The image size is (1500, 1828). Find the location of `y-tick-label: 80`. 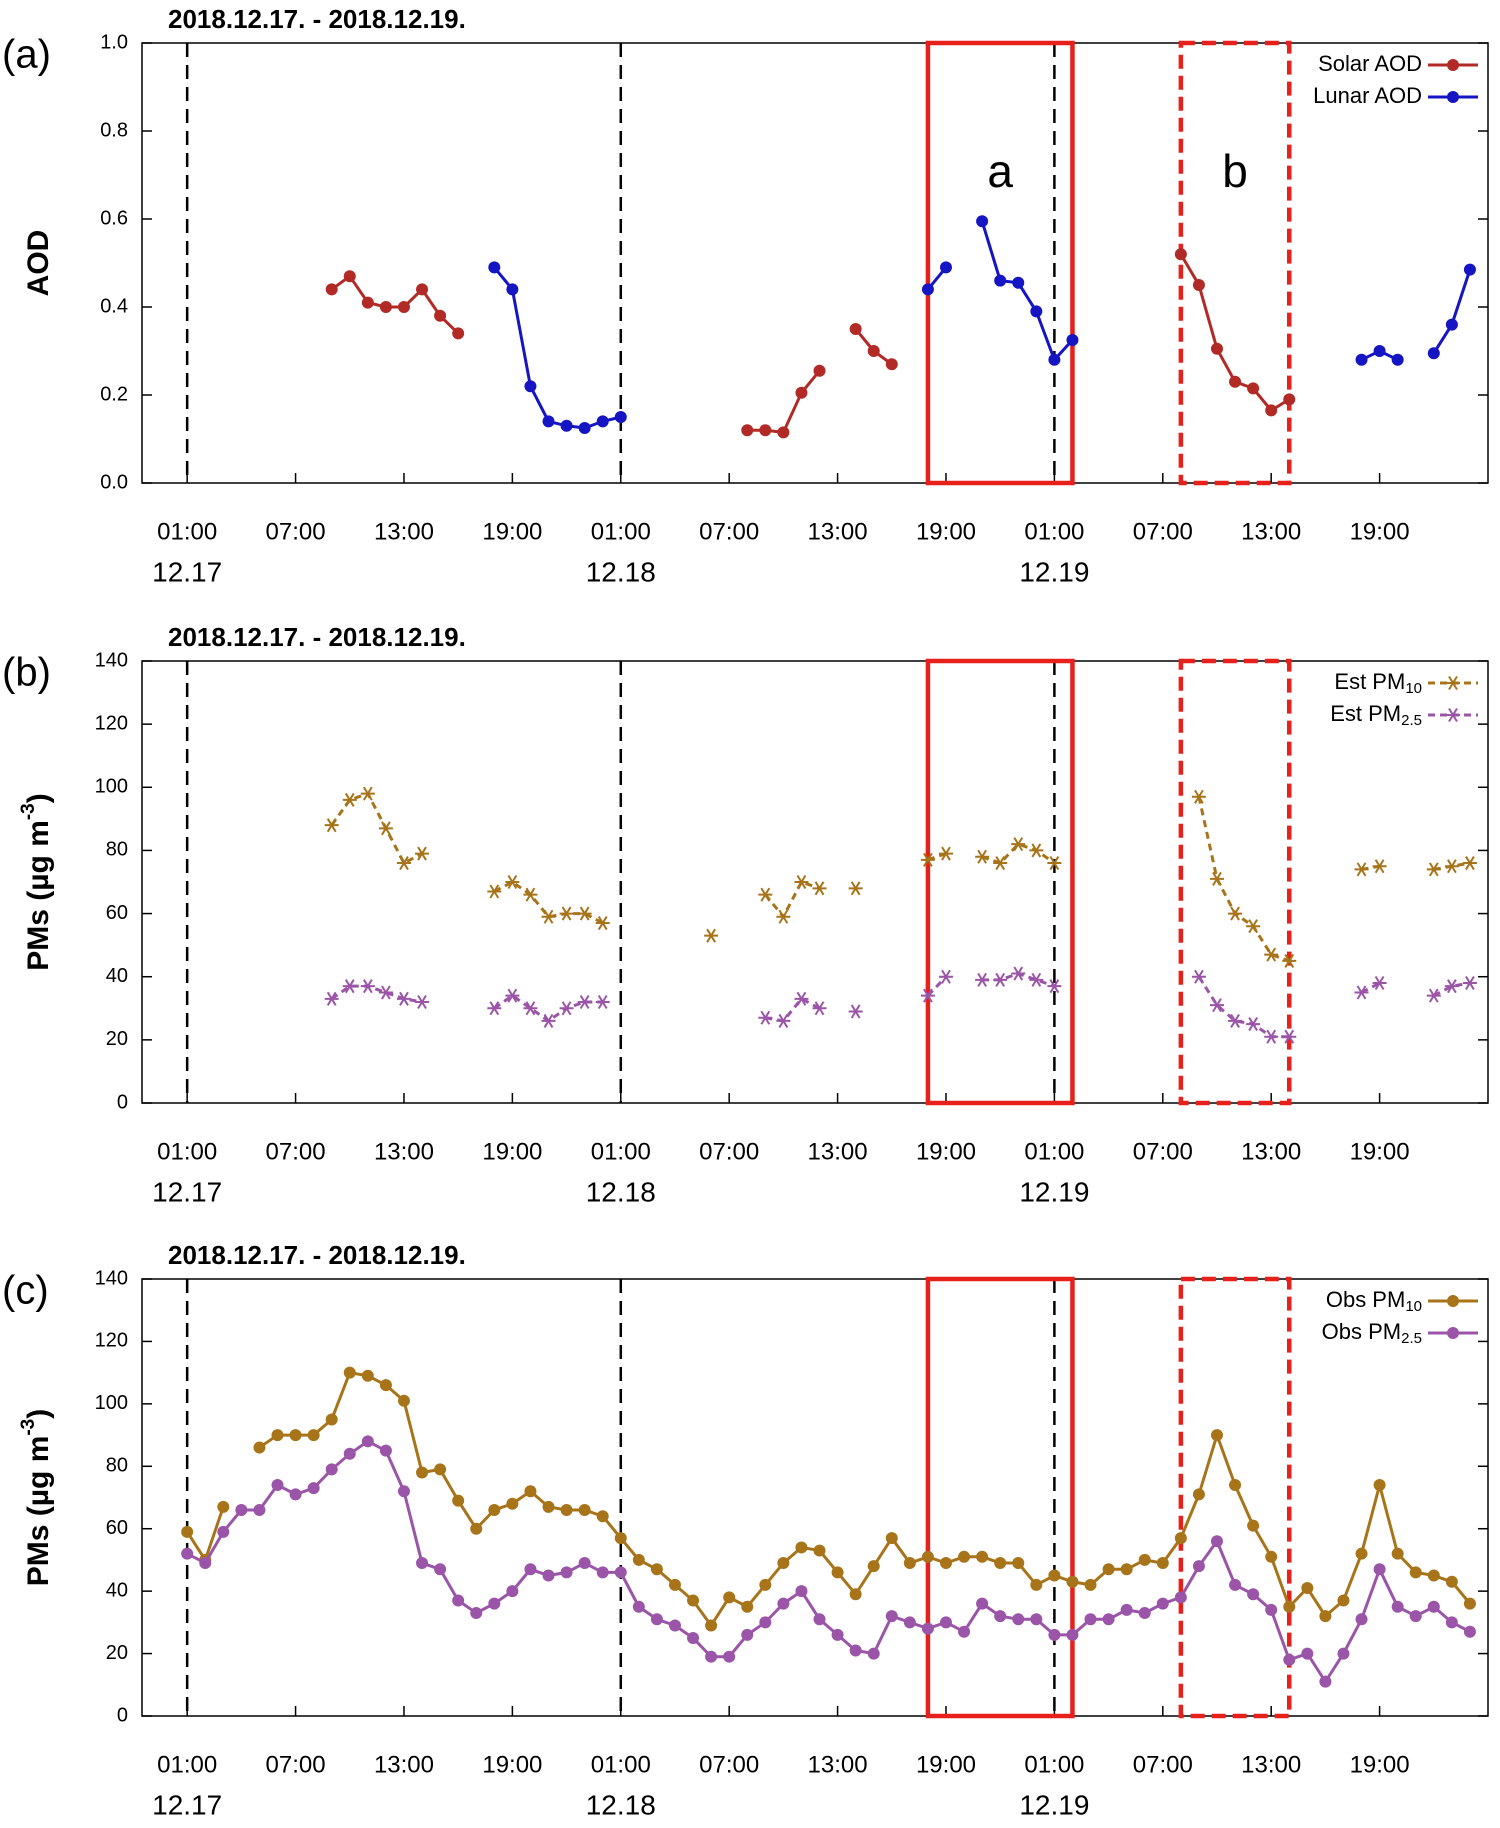

y-tick-label: 80 is located at coordinates (117, 1466).